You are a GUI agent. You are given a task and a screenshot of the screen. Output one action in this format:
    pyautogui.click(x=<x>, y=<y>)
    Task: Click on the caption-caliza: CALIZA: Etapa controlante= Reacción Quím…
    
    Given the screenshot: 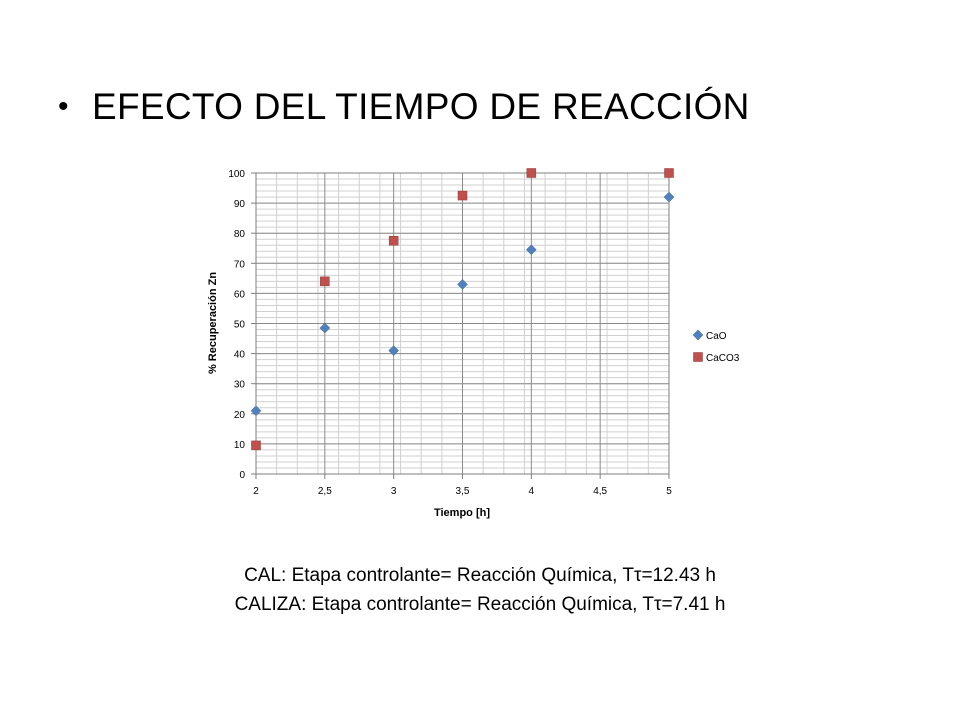 What is the action you would take?
    pyautogui.click(x=480, y=604)
    